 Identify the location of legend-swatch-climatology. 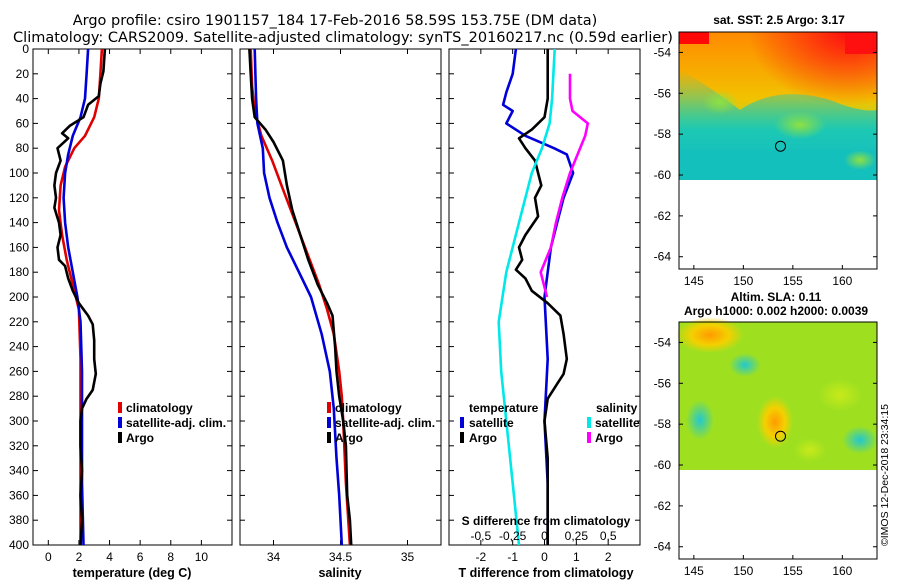
(120, 407).